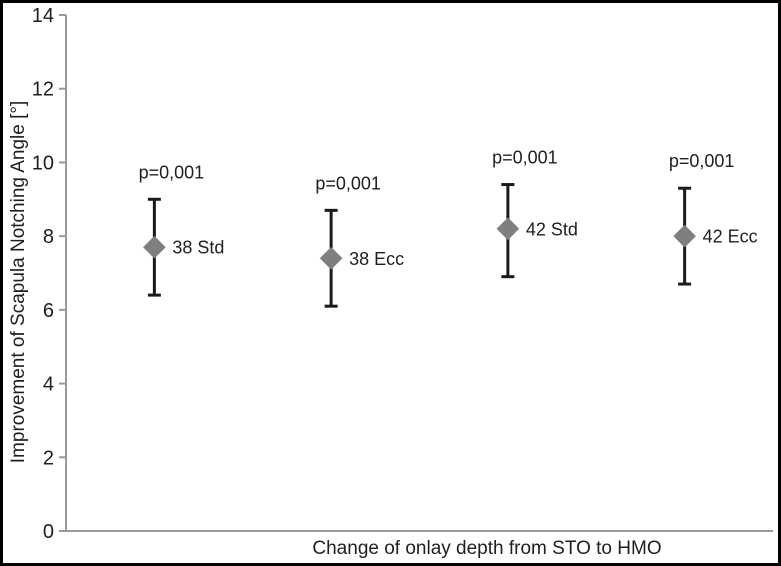 The image size is (781, 566). I want to click on data-point-label: 42 Ecc, so click(730, 237).